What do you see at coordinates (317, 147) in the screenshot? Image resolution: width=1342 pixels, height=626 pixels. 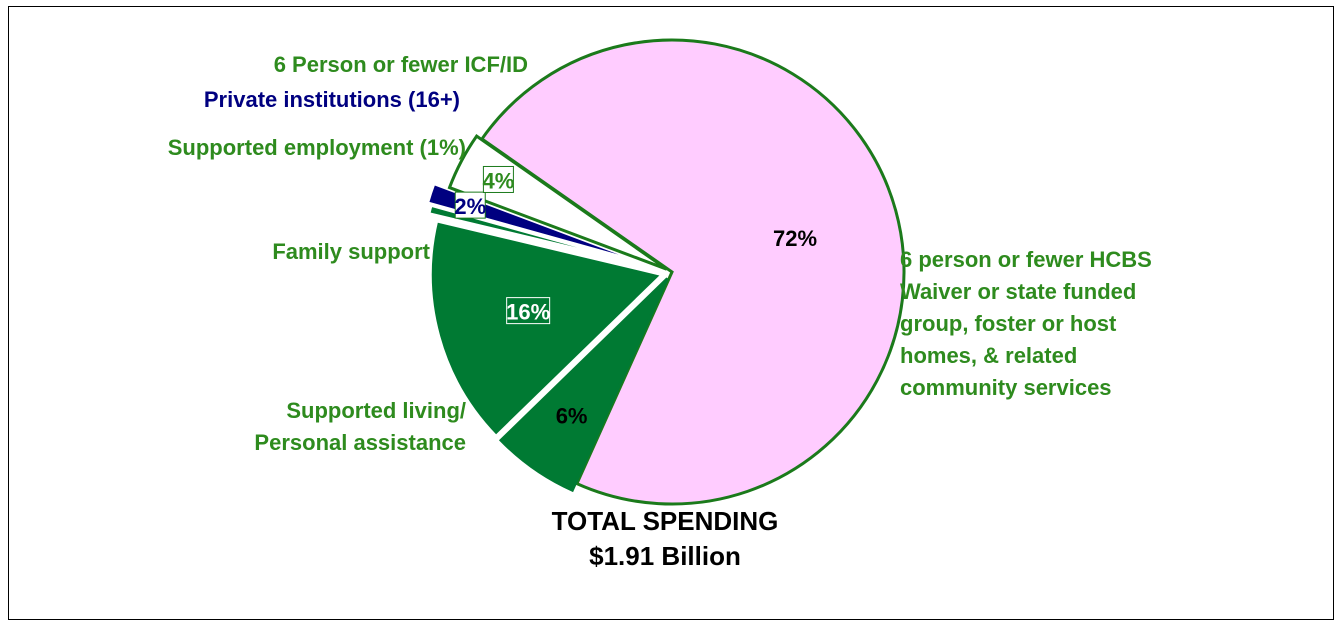 I see `slice-label-4: Supported employment (1%)` at bounding box center [317, 147].